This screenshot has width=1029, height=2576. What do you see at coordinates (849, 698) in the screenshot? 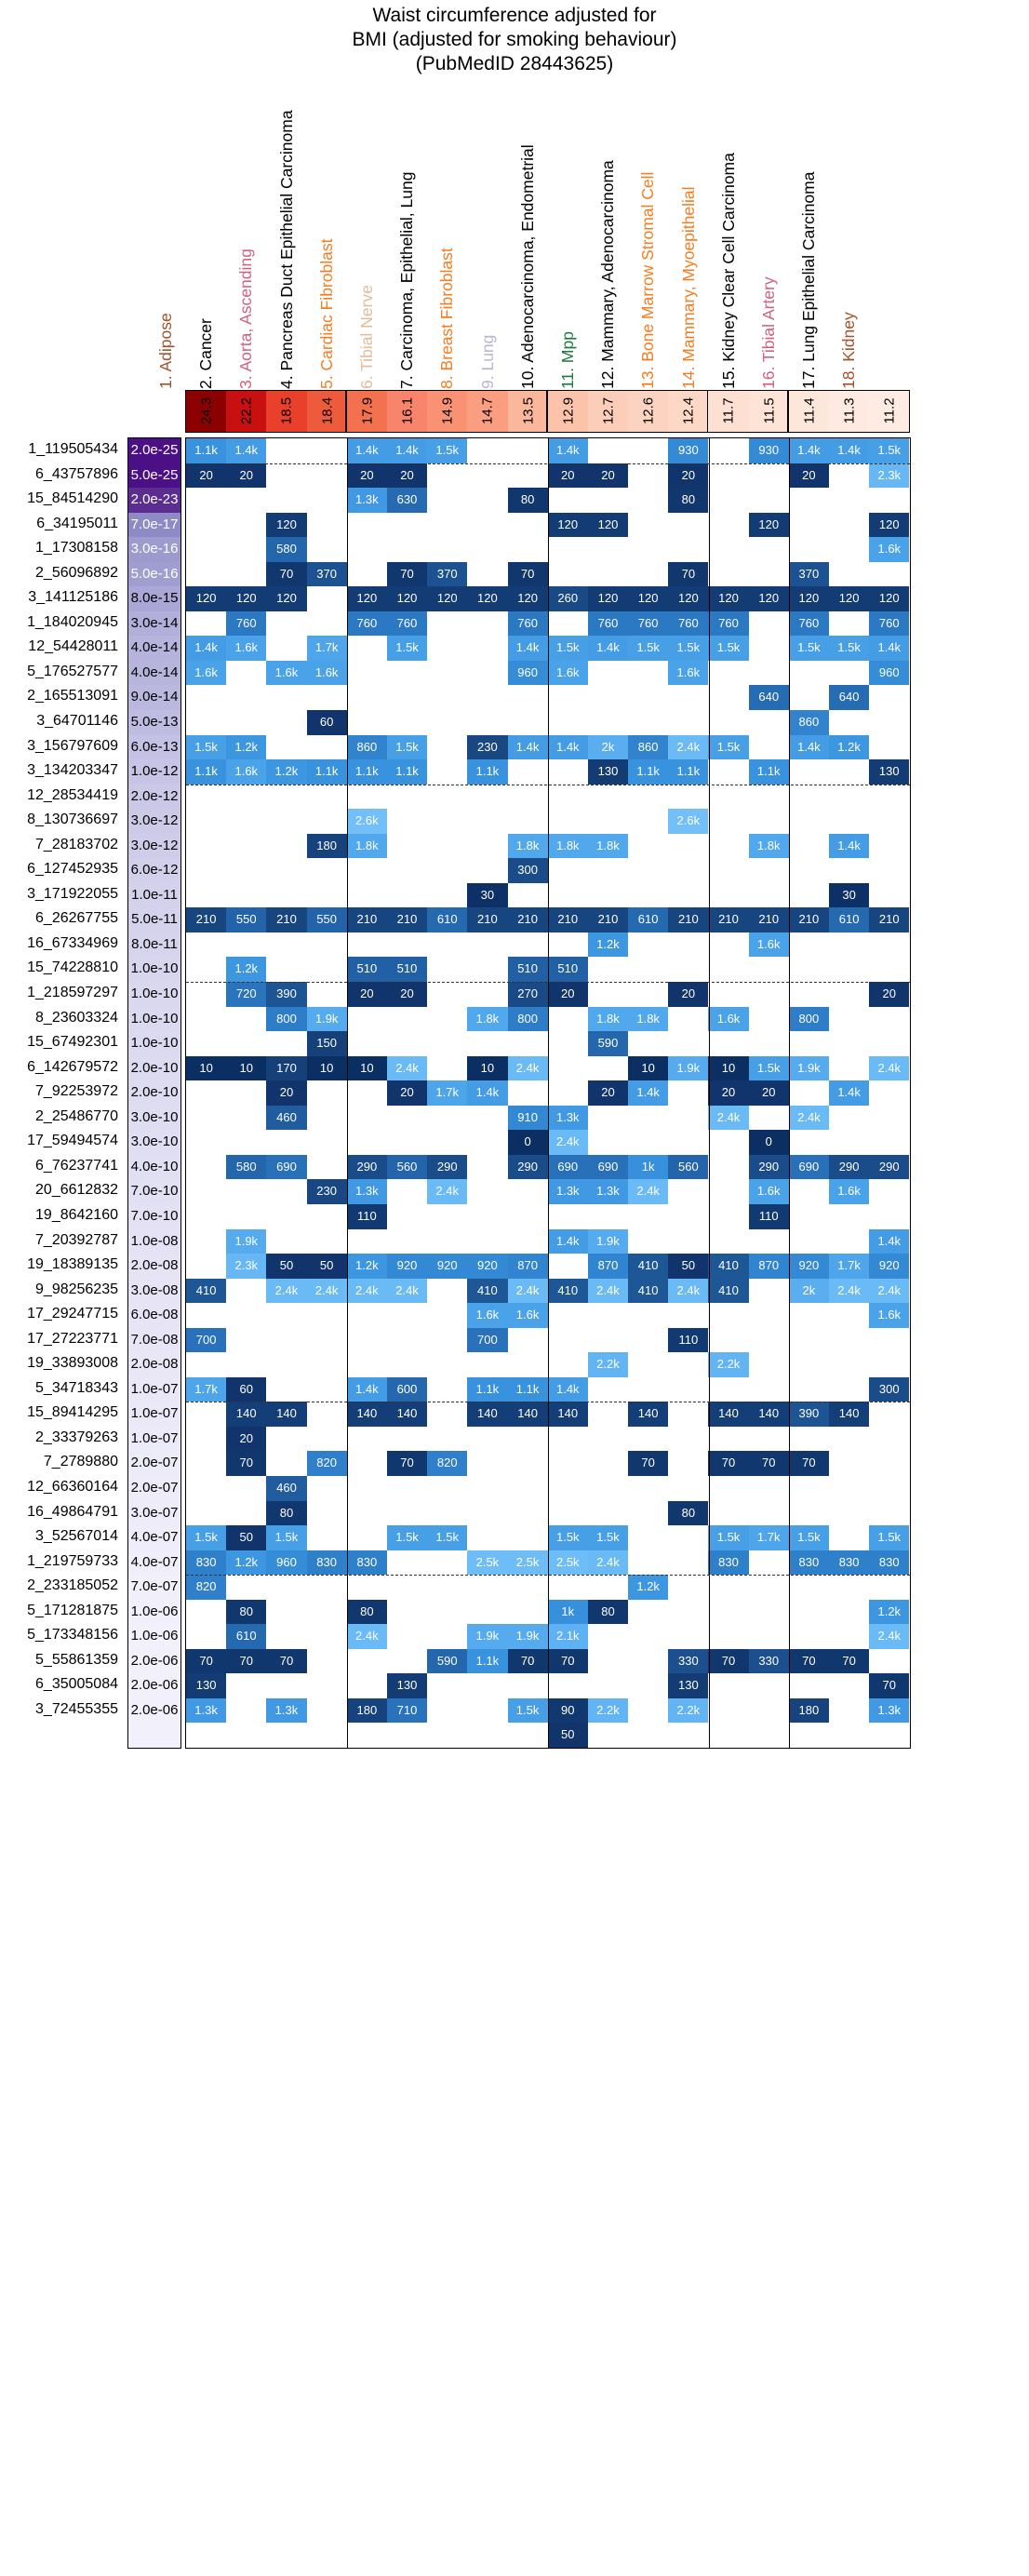
I see `heatmap-cell: 640` at bounding box center [849, 698].